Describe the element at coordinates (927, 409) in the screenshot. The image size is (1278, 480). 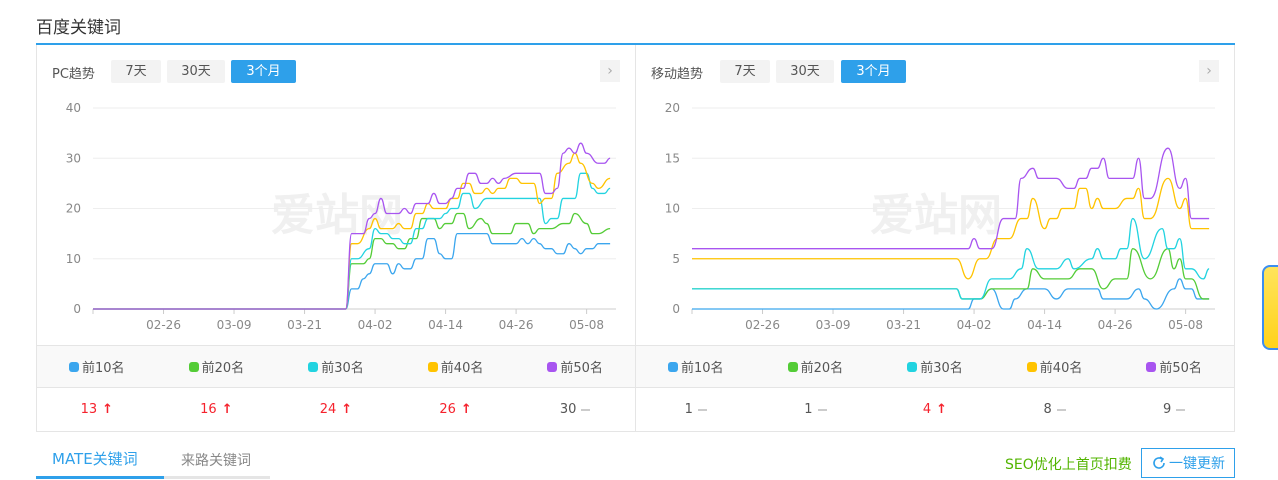
I see `rank-count-value: 4` at that location.